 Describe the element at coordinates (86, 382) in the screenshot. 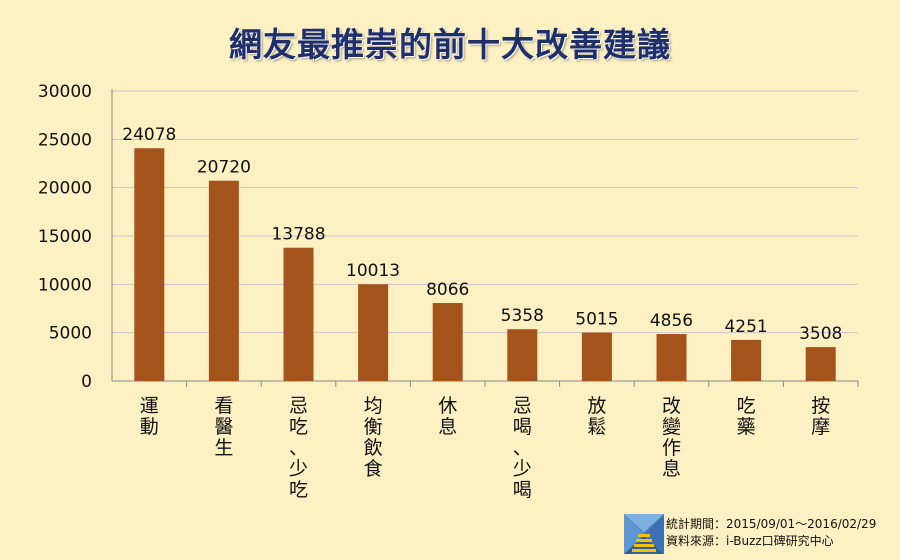

I see `y-tick-label: 0` at that location.